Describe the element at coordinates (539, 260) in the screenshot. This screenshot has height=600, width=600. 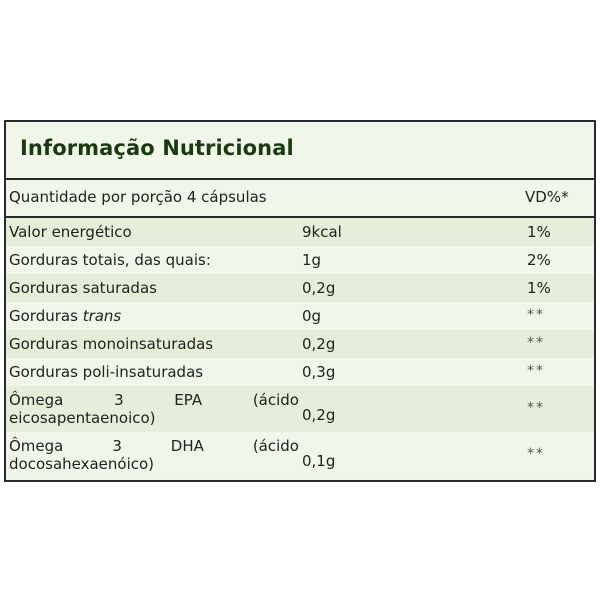
I see `nutrient-dv: 2%` at that location.